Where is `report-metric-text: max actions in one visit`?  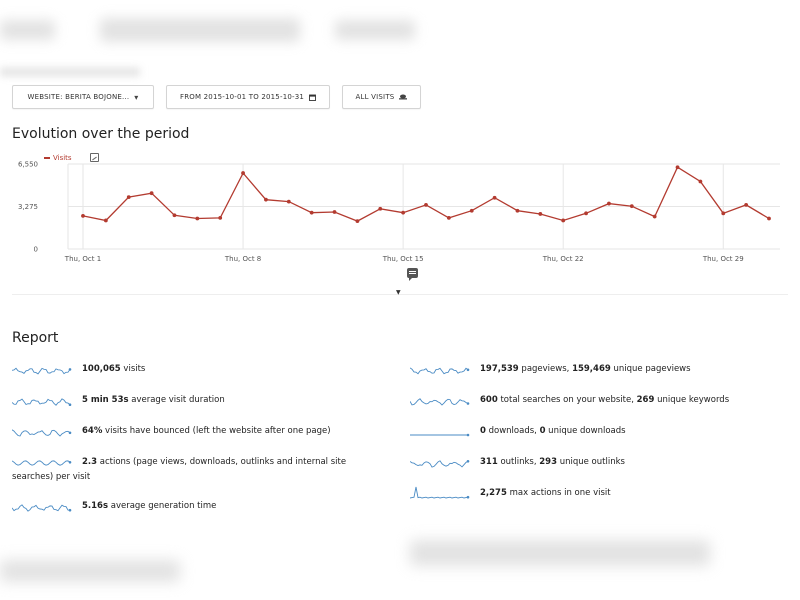
report-metric-text: max actions in one visit is located at coordinates (558, 493).